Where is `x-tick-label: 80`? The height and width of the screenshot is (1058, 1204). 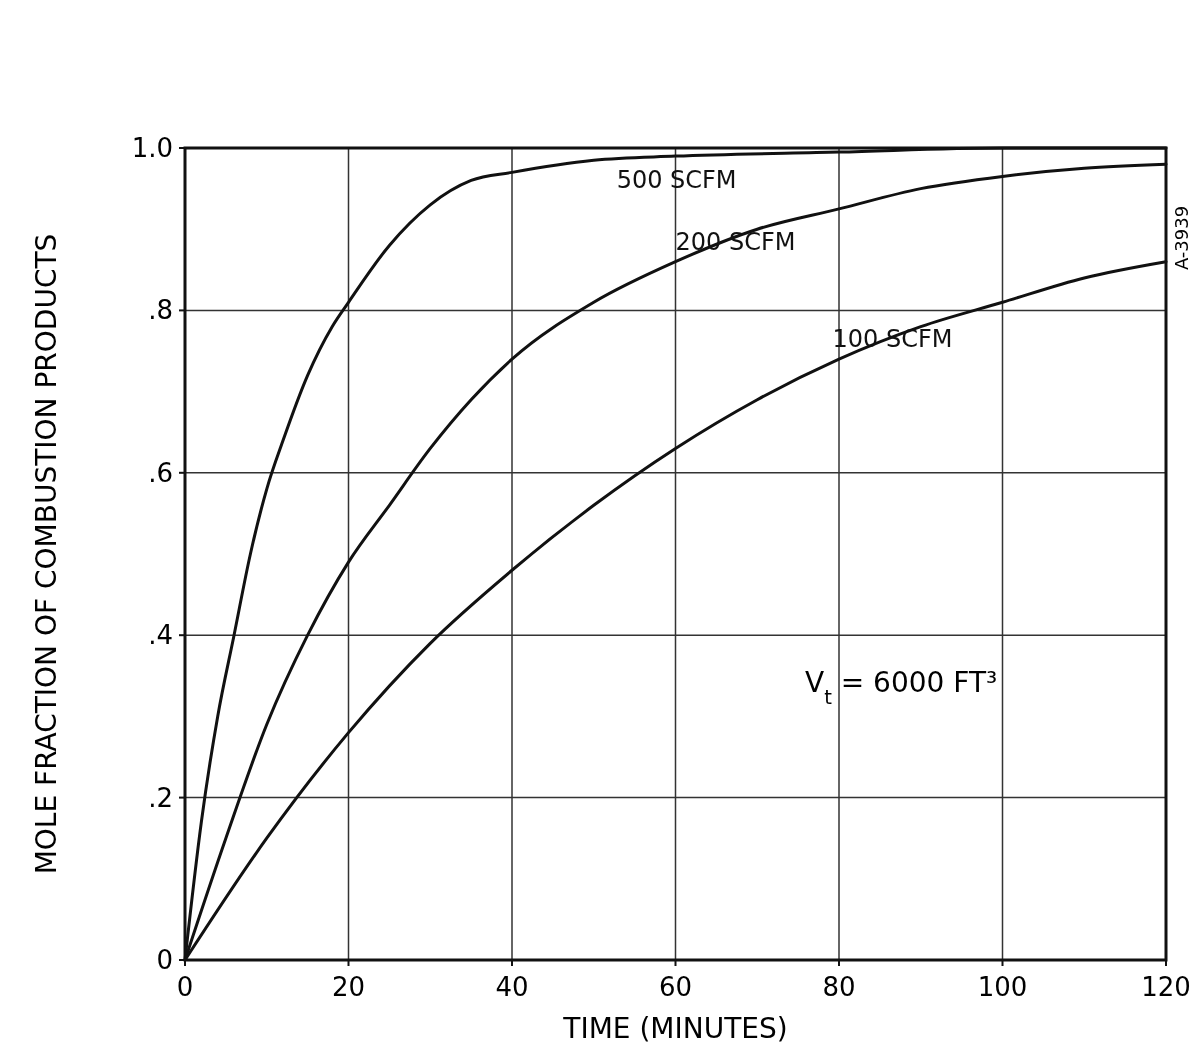
x-tick-label: 80 is located at coordinates (839, 987).